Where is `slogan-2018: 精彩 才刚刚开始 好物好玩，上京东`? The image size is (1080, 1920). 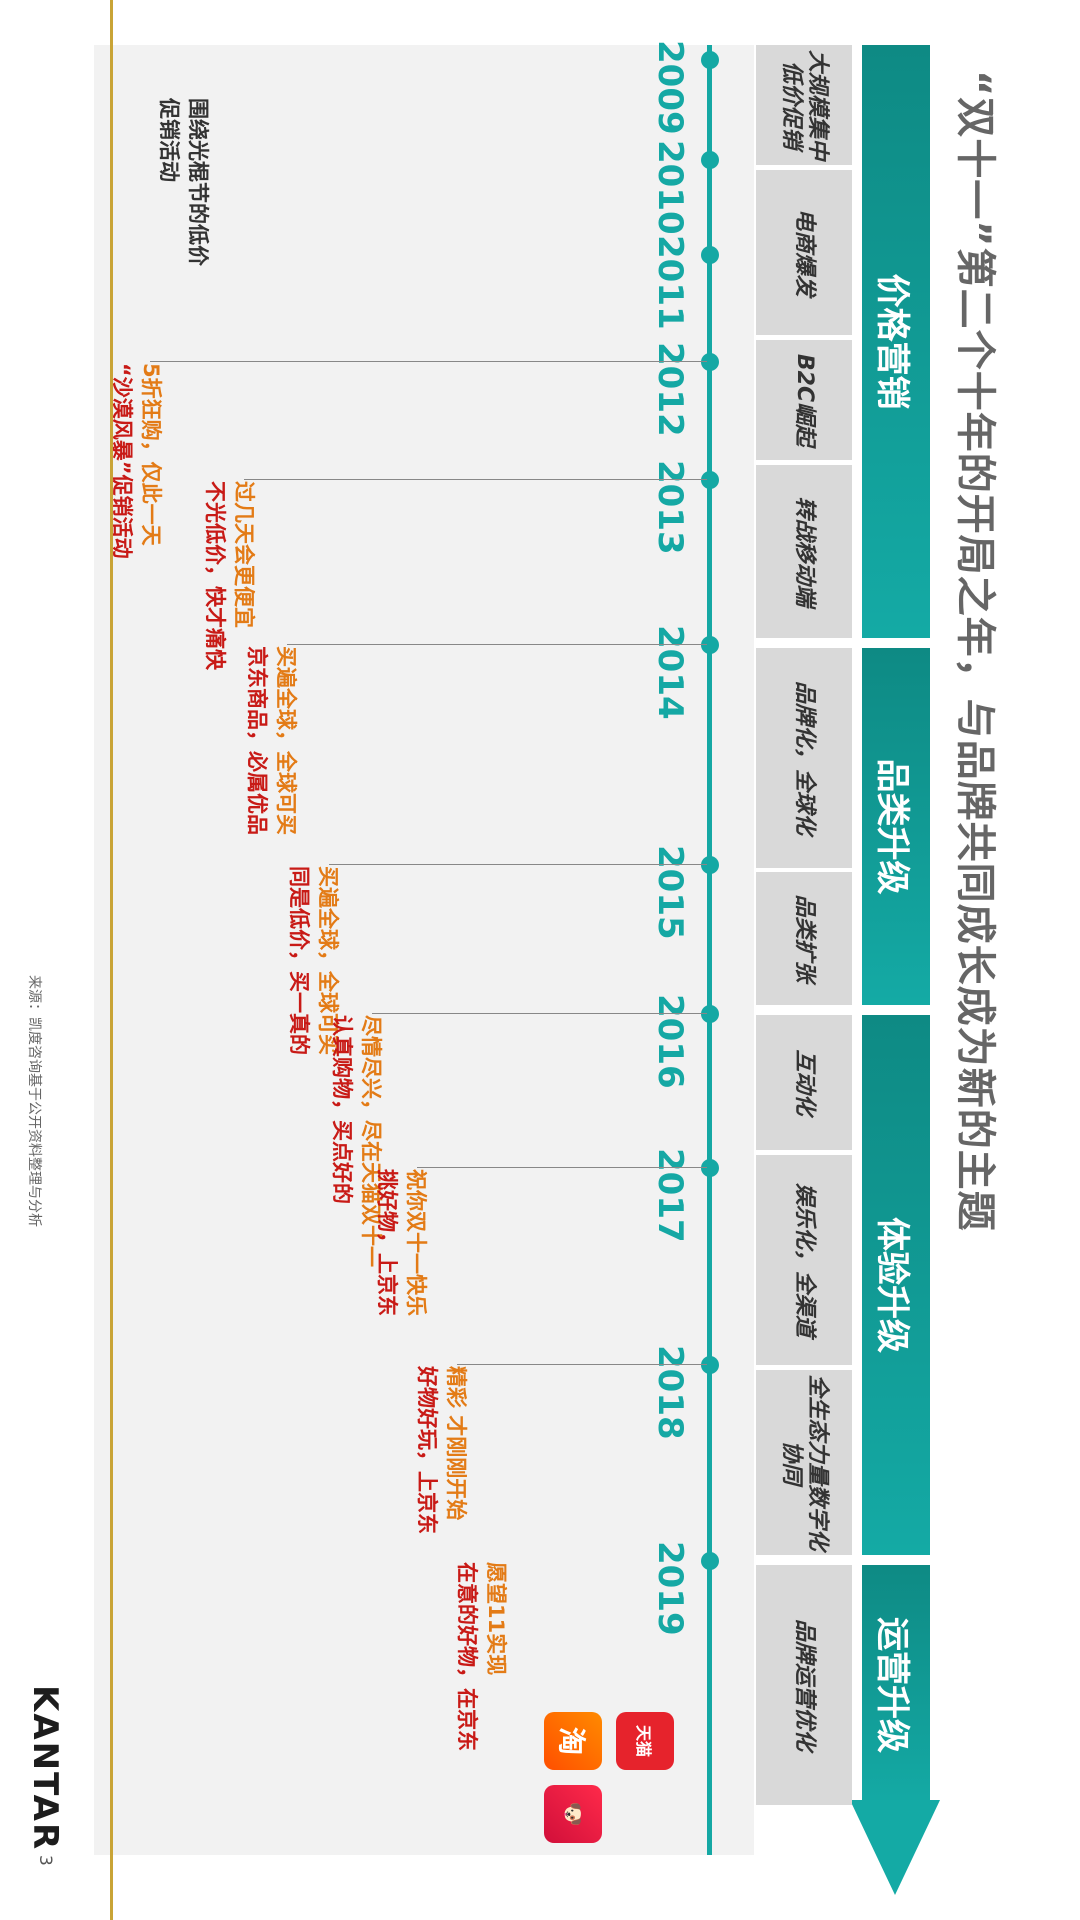
slogan-2018: 精彩 才刚刚开始 好物好玩，上京东 is located at coordinates (441, 1450).